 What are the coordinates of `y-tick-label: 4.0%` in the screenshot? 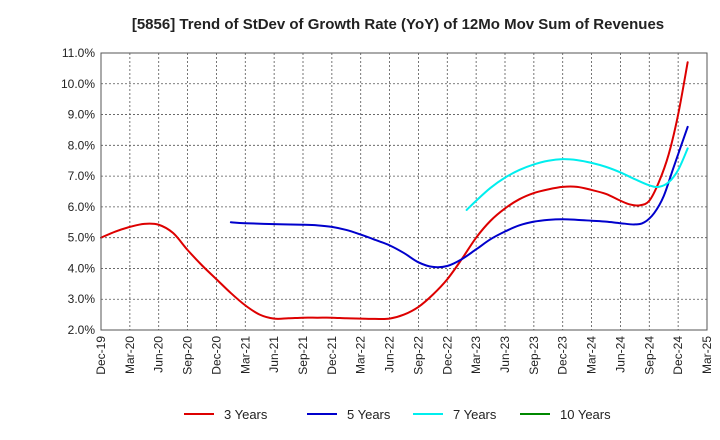 It's located at (82, 268).